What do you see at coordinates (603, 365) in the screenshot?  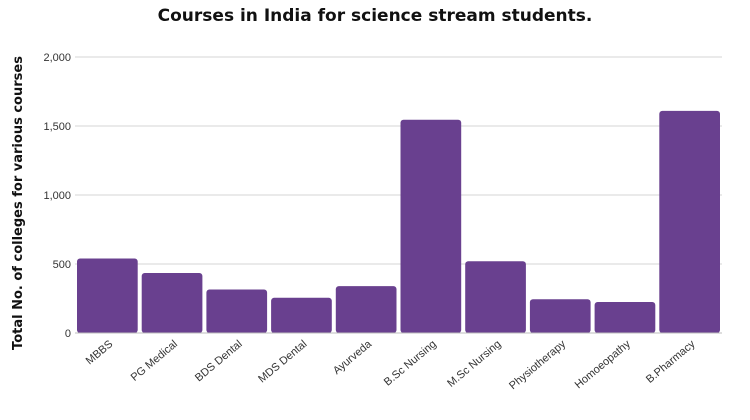 I see `x-tick-label: Homoeopathy` at bounding box center [603, 365].